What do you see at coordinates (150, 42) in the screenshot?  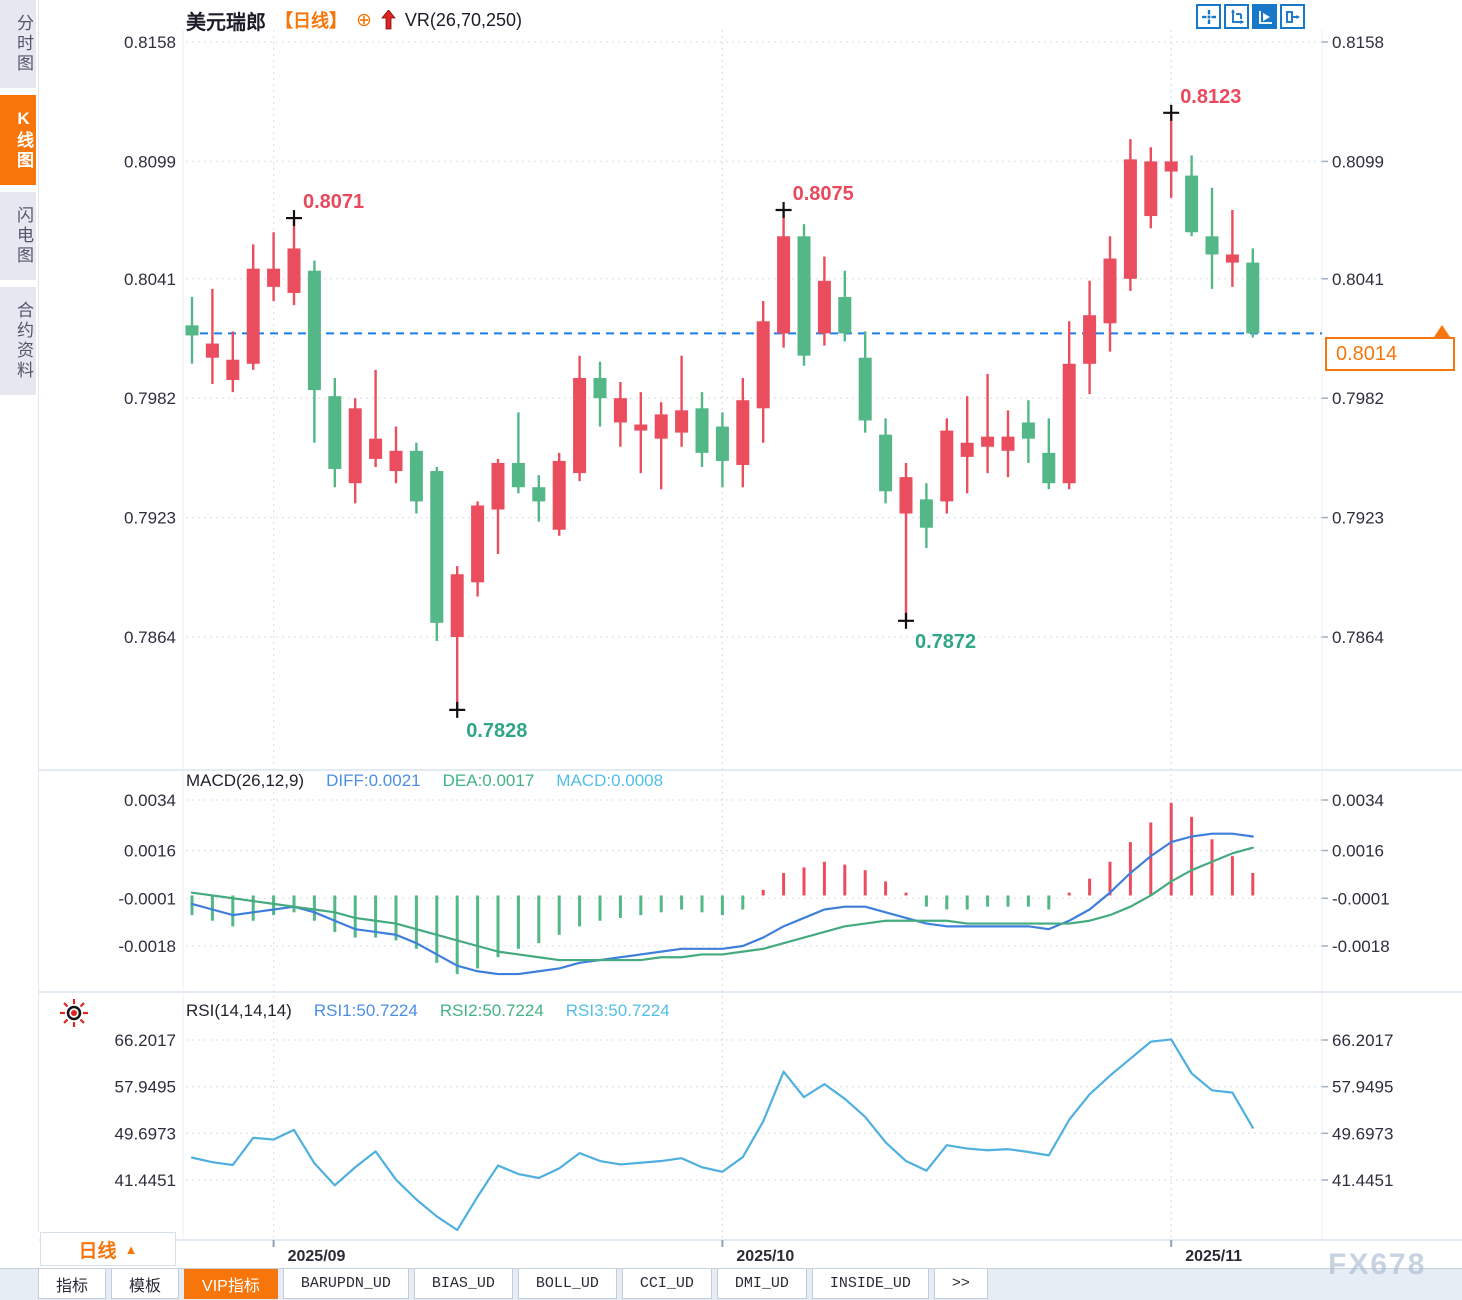 I see `y-axis-label-left: 0.8158` at bounding box center [150, 42].